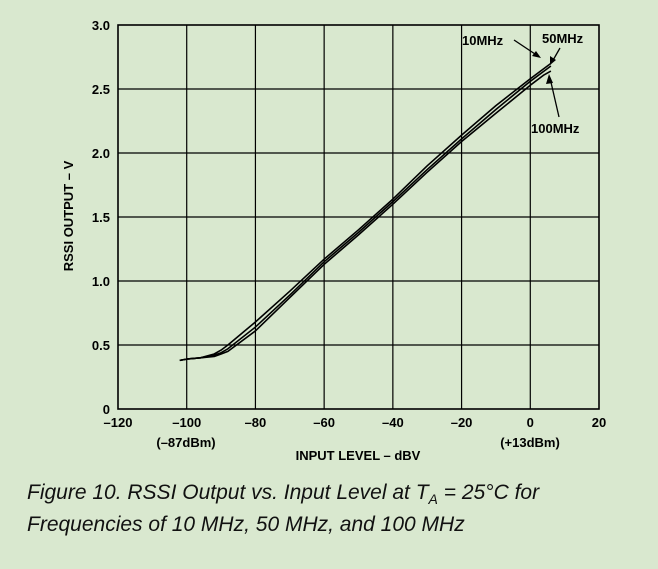  What do you see at coordinates (106, 409) in the screenshot?
I see `y-tick-label: 0` at bounding box center [106, 409].